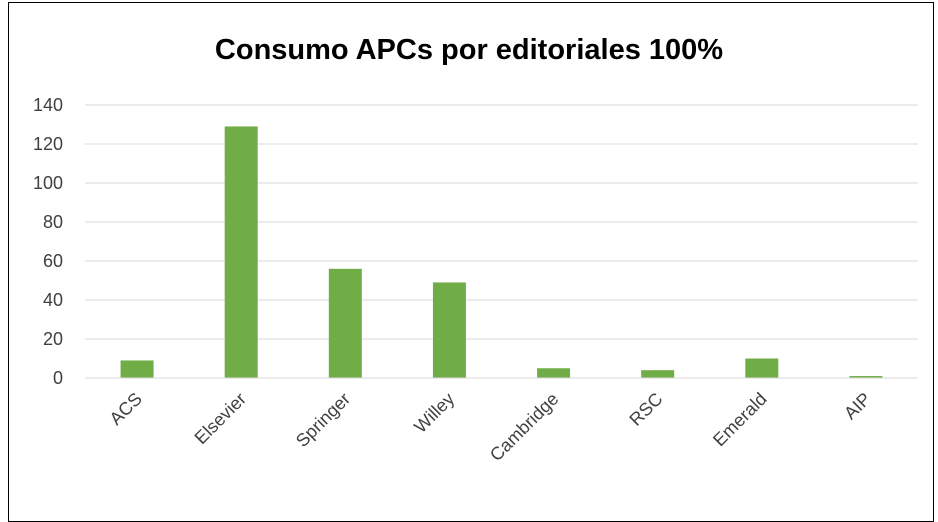  Describe the element at coordinates (53, 339) in the screenshot. I see `y-tick-label: 20` at that location.